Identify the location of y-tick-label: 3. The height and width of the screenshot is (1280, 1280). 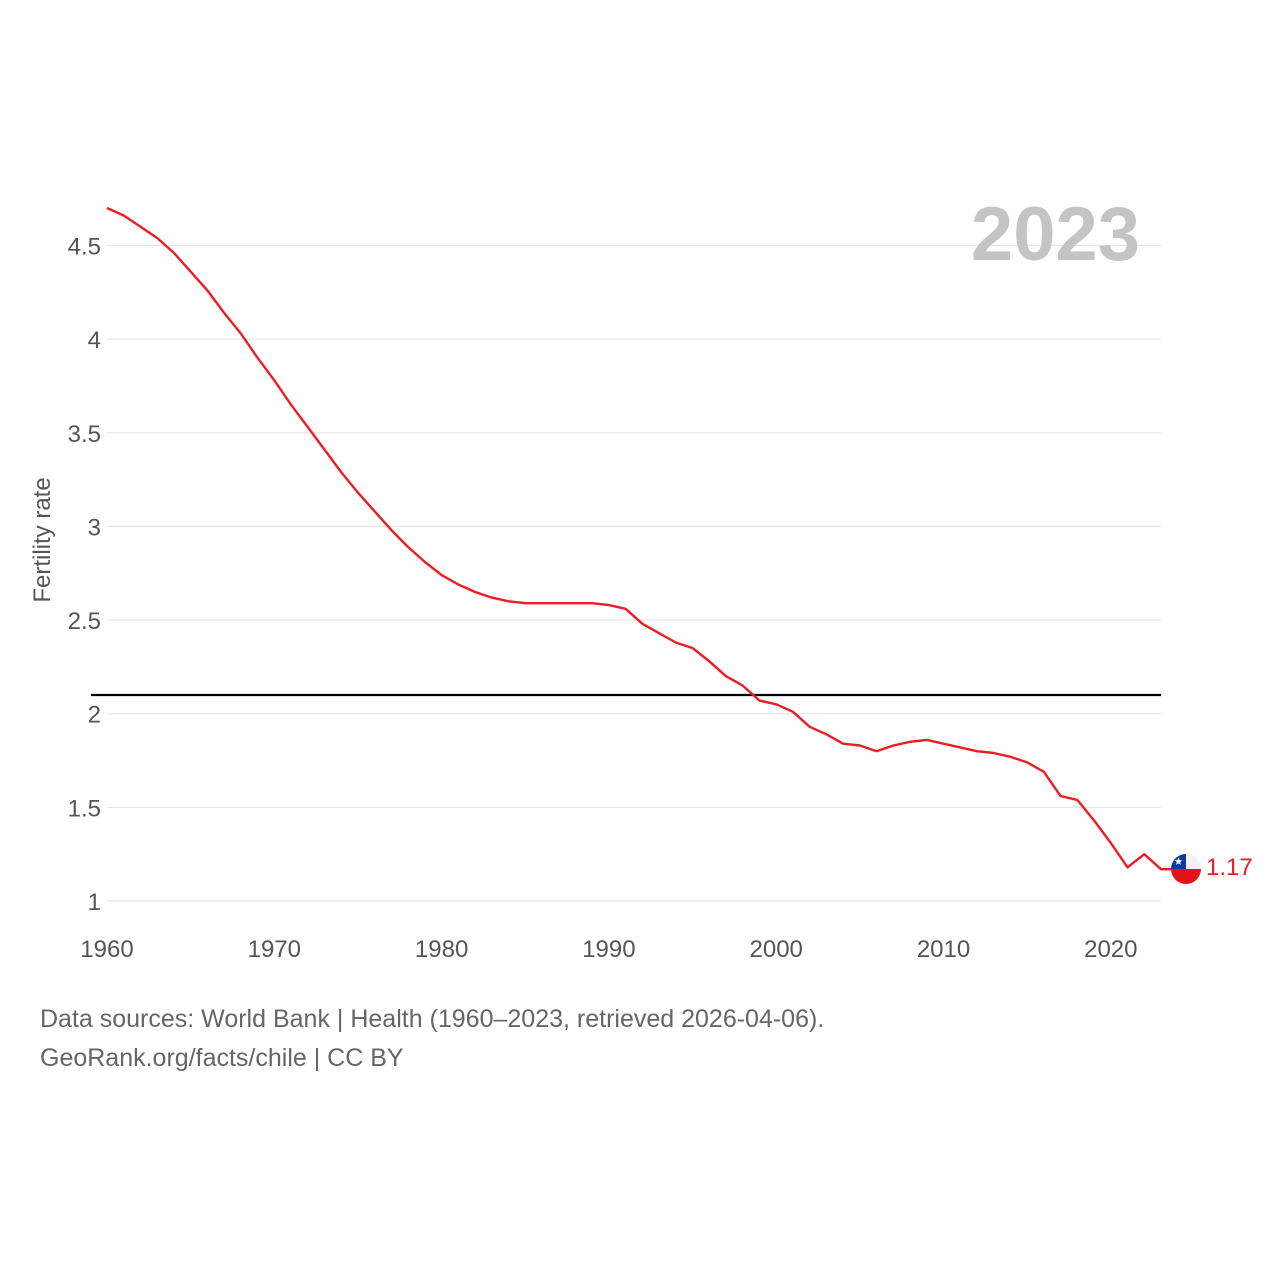
(94, 527).